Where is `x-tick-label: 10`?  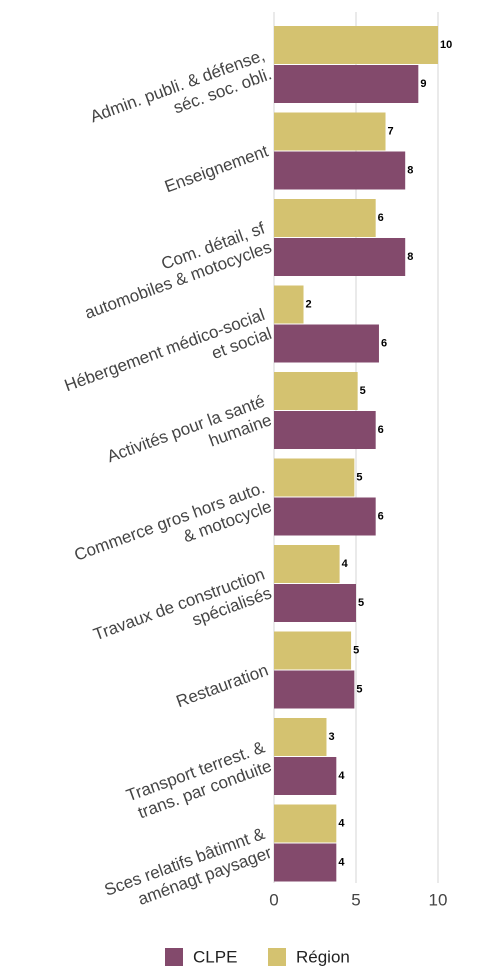
x-tick-label: 10 is located at coordinates (438, 899).